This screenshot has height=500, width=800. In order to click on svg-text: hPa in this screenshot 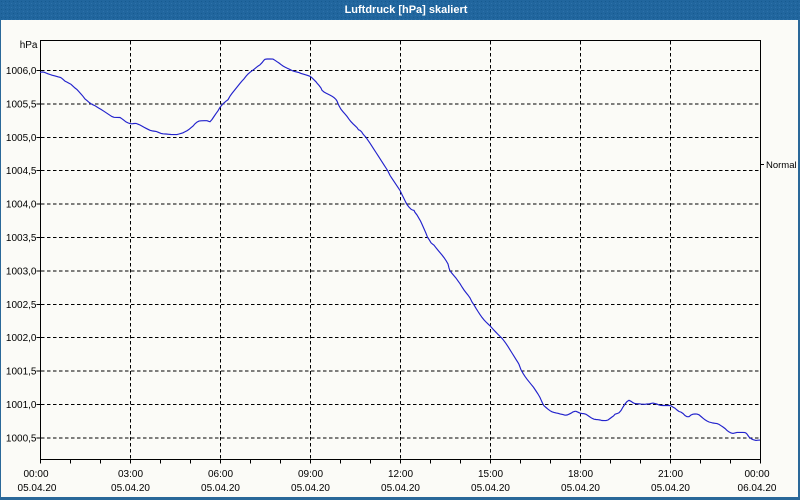, I will do `click(29, 45)`.